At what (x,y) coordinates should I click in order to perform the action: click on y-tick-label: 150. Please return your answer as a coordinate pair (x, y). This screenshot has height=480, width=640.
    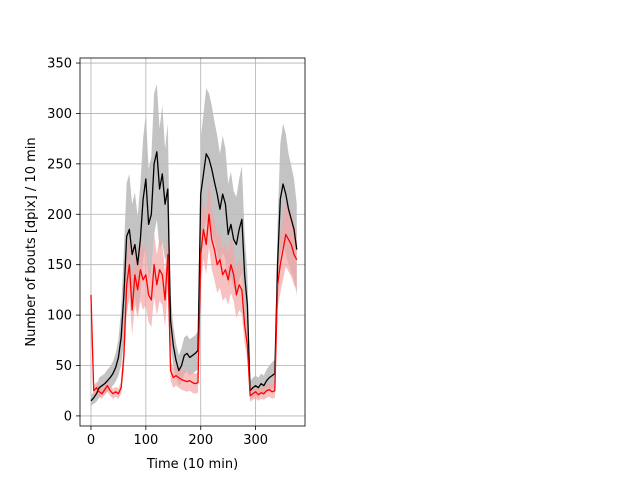
    Looking at the image, I should click on (59, 265).